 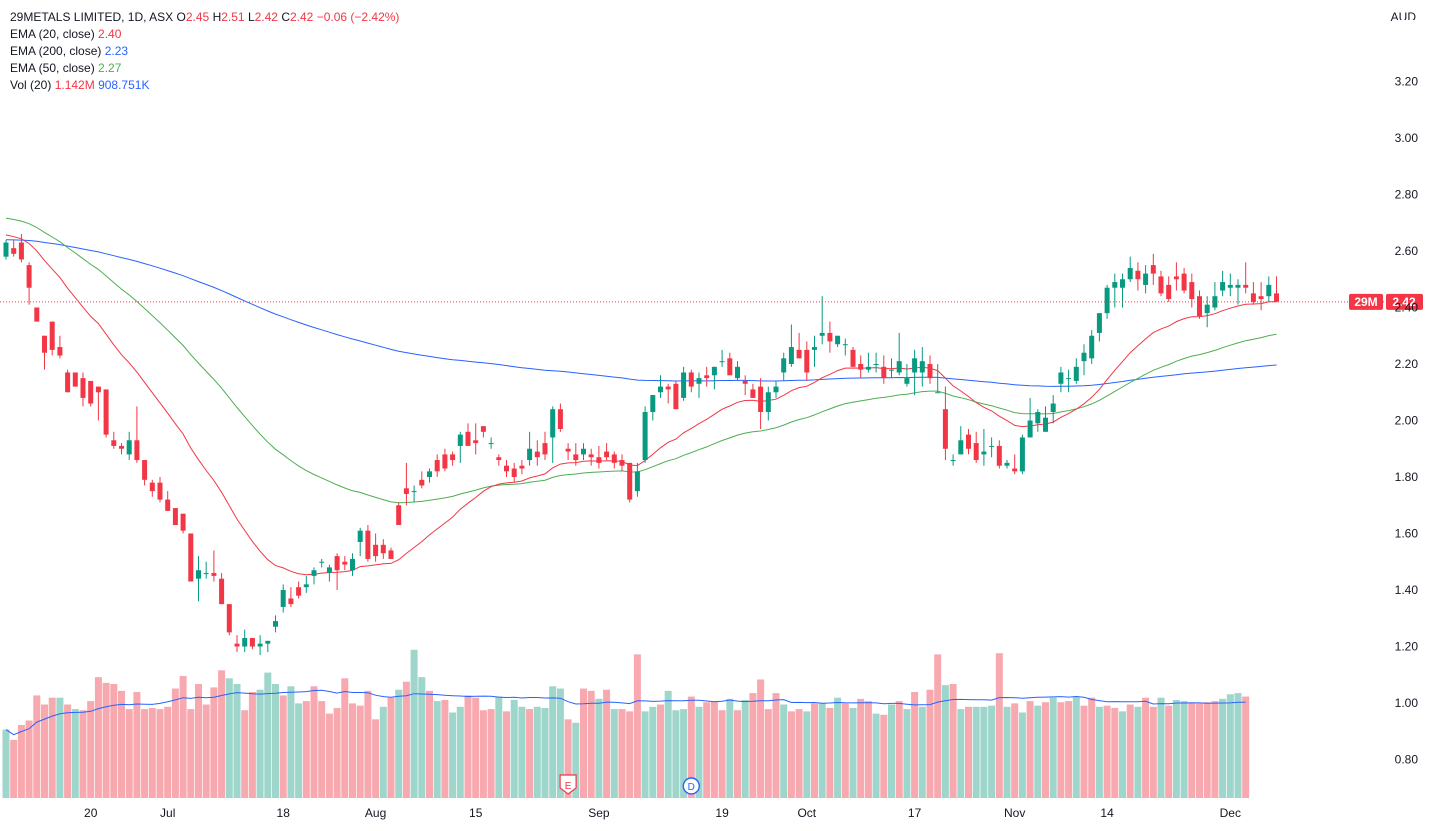 What do you see at coordinates (568, 784) in the screenshot?
I see `earnings-marker: E` at bounding box center [568, 784].